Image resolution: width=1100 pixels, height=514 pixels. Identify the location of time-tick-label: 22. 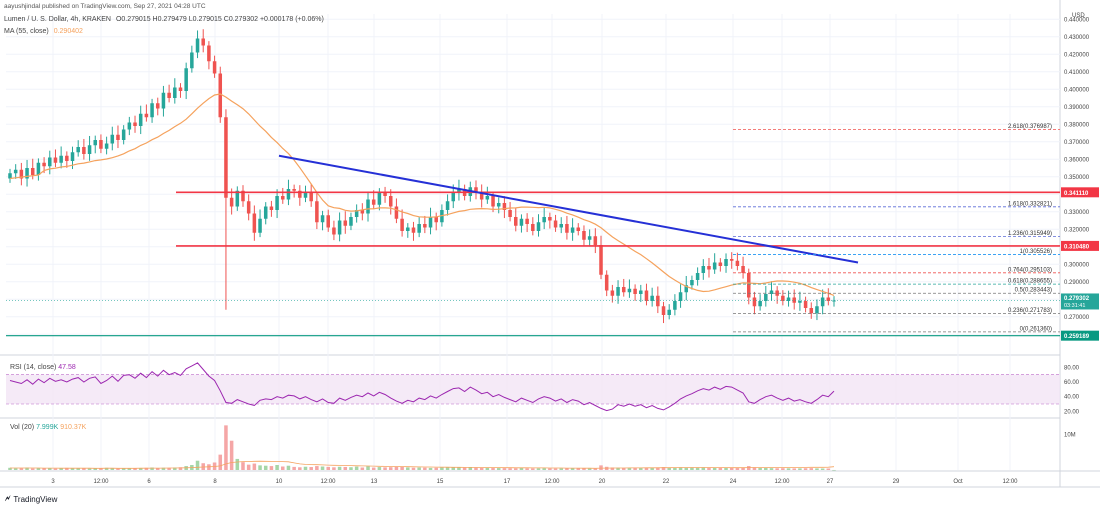
(666, 482).